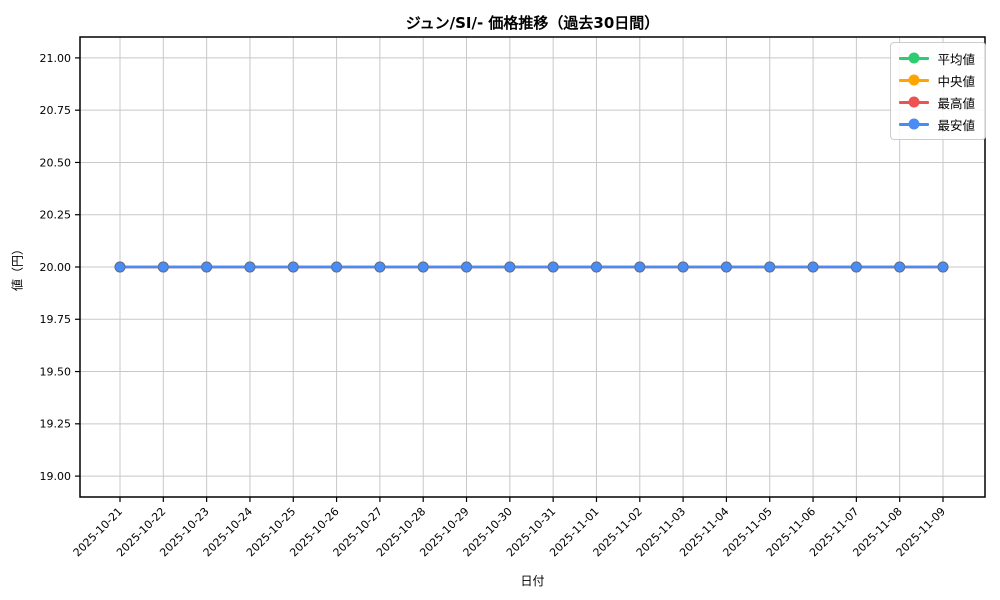 The width and height of the screenshot is (1000, 600). What do you see at coordinates (56, 424) in the screenshot?
I see `y-tick-label: 19.25` at bounding box center [56, 424].